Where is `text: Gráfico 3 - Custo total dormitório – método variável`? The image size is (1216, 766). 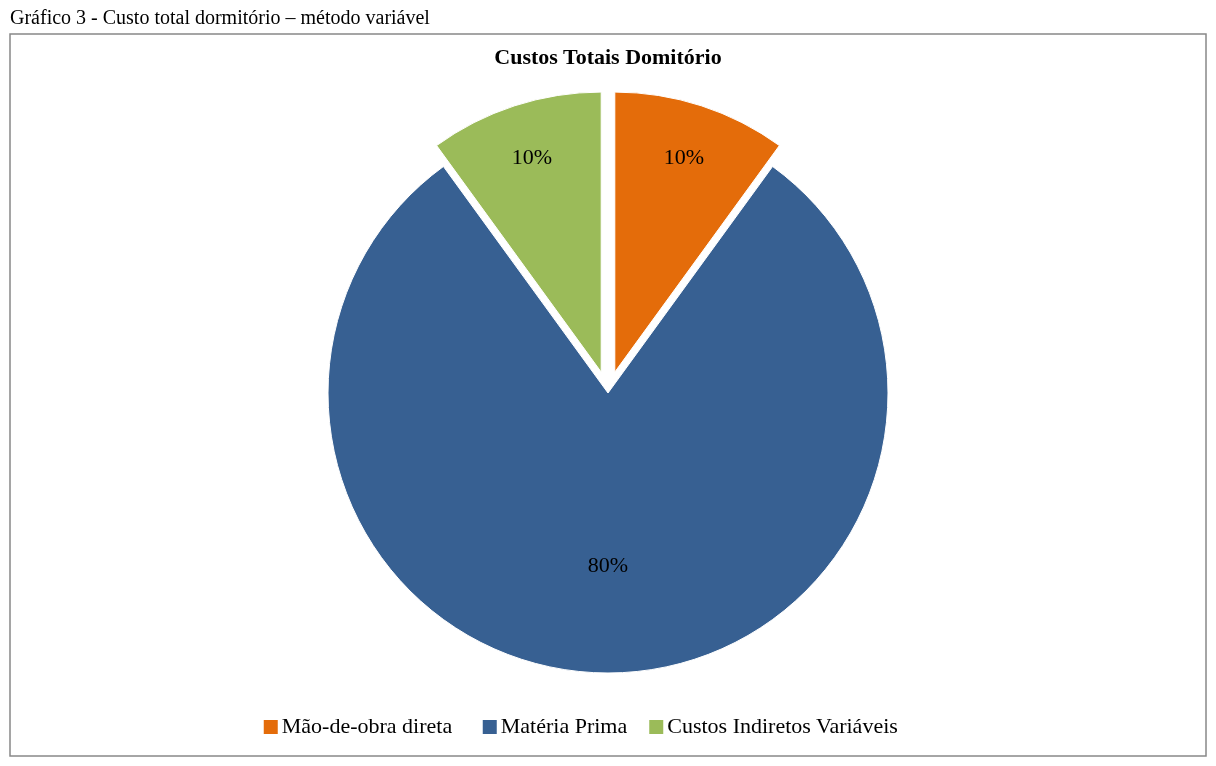 text: Gráfico 3 - Custo total dormitório – método variável is located at coordinates (220, 17).